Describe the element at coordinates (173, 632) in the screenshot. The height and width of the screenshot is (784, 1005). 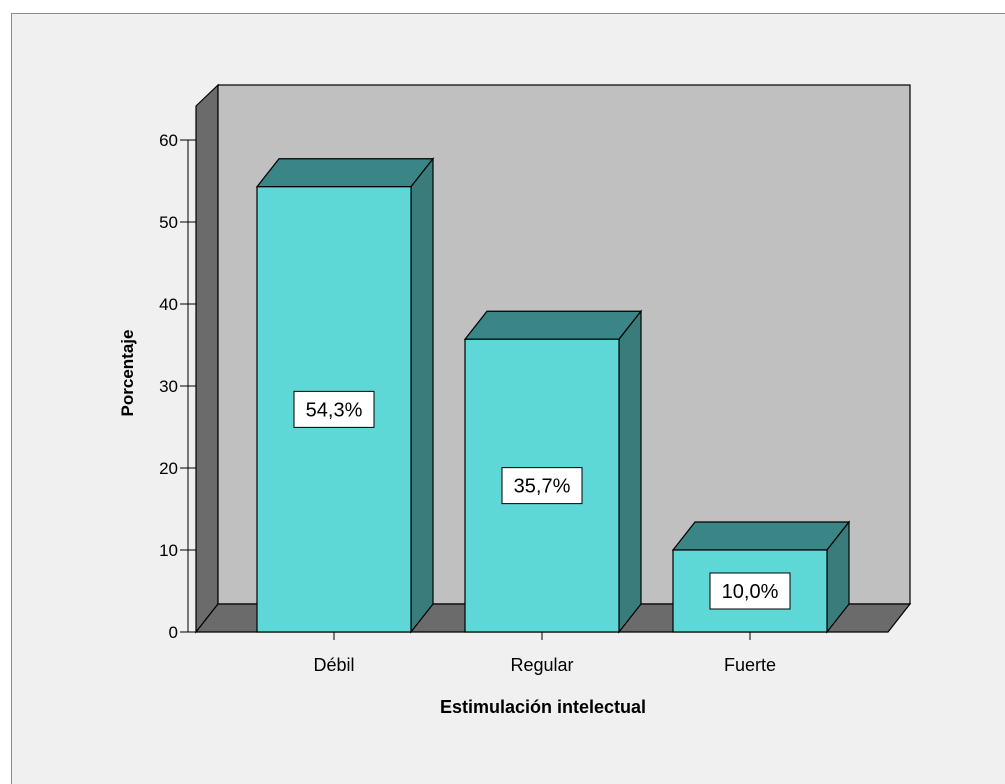
I see `y-tick-label: 0` at that location.